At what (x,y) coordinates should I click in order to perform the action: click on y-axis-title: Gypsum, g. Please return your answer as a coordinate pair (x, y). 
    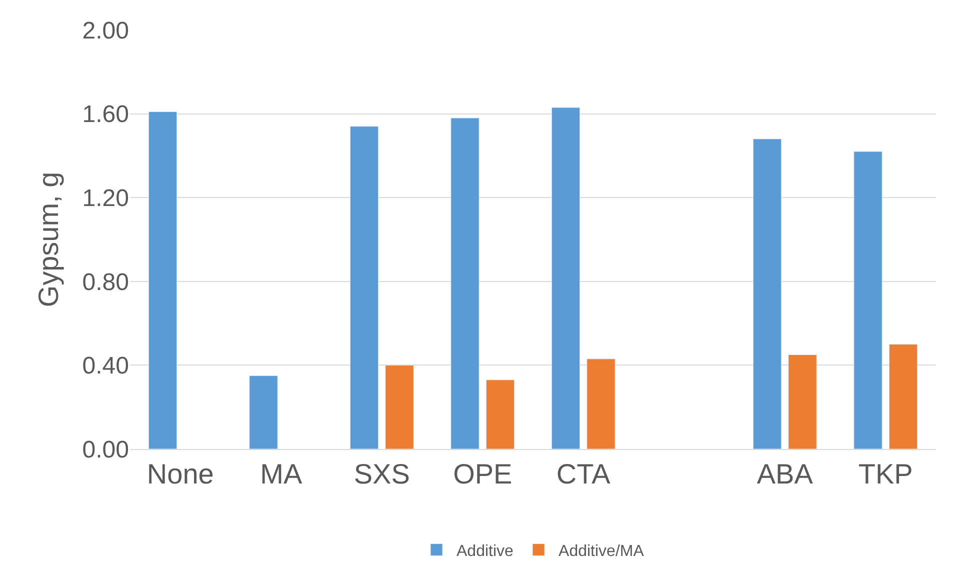
    Looking at the image, I should click on (48, 240).